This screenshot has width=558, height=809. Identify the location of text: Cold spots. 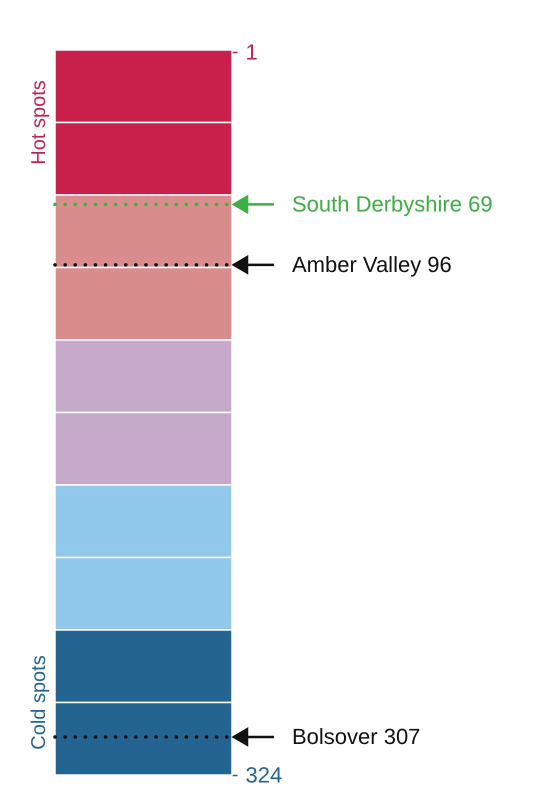
(39, 702).